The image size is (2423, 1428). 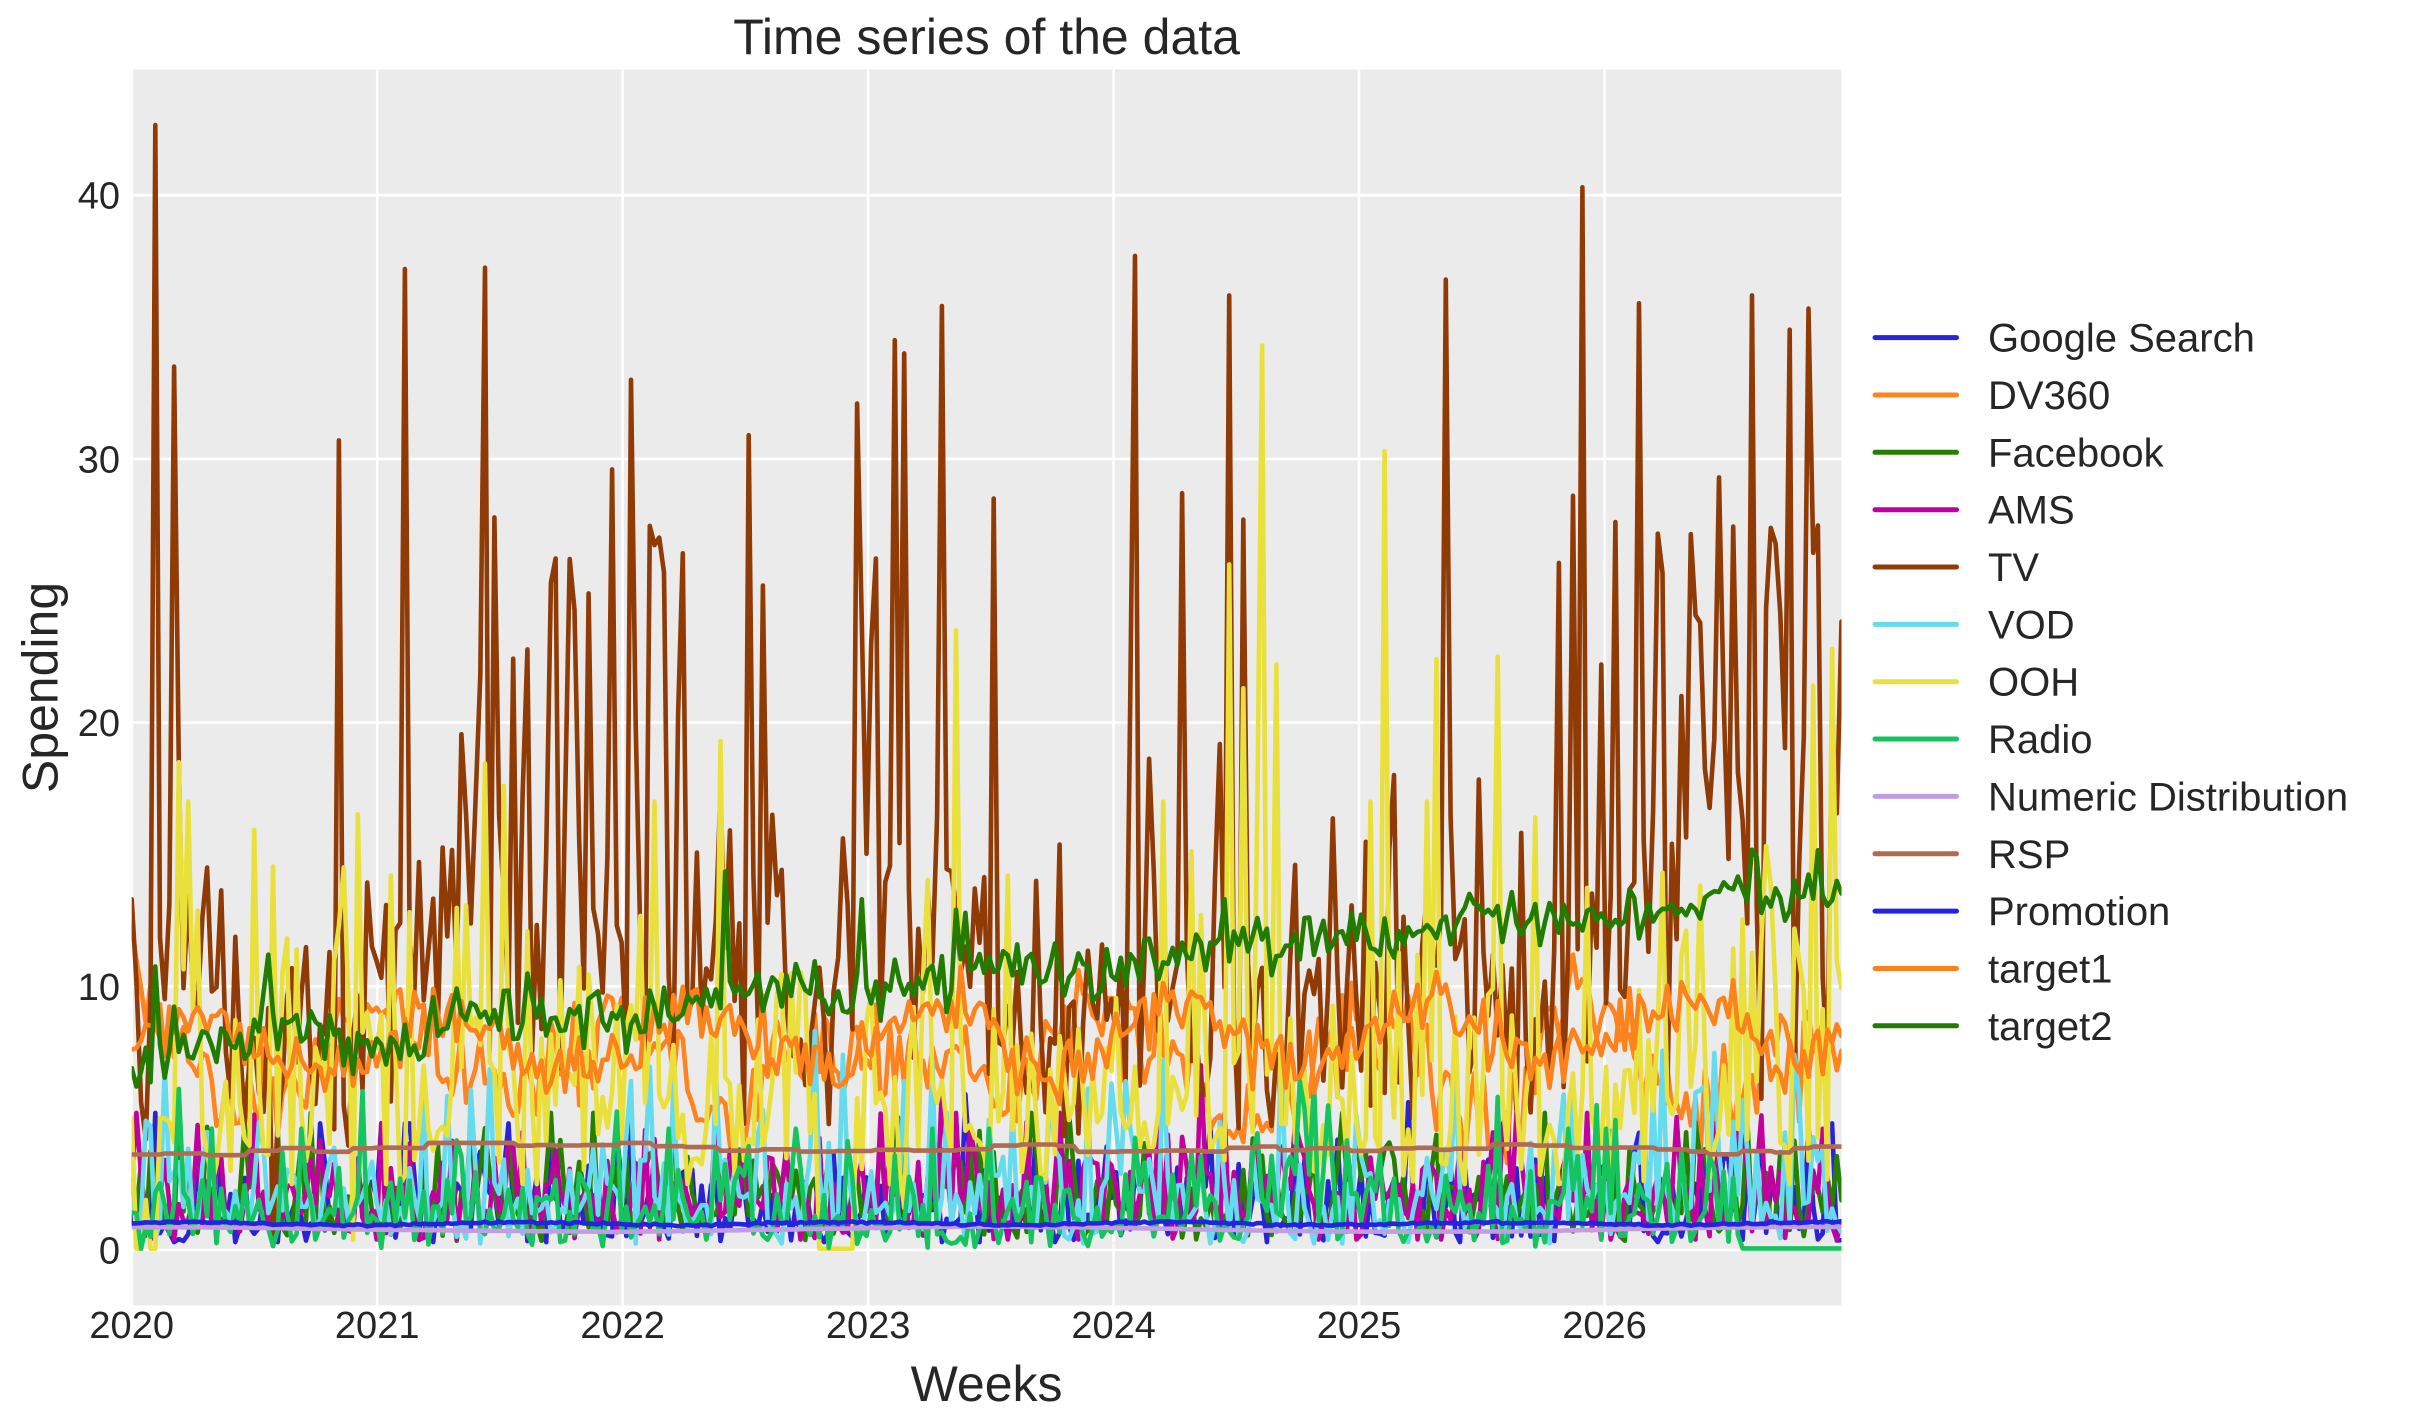 What do you see at coordinates (99, 724) in the screenshot?
I see `svg-text: 20` at bounding box center [99, 724].